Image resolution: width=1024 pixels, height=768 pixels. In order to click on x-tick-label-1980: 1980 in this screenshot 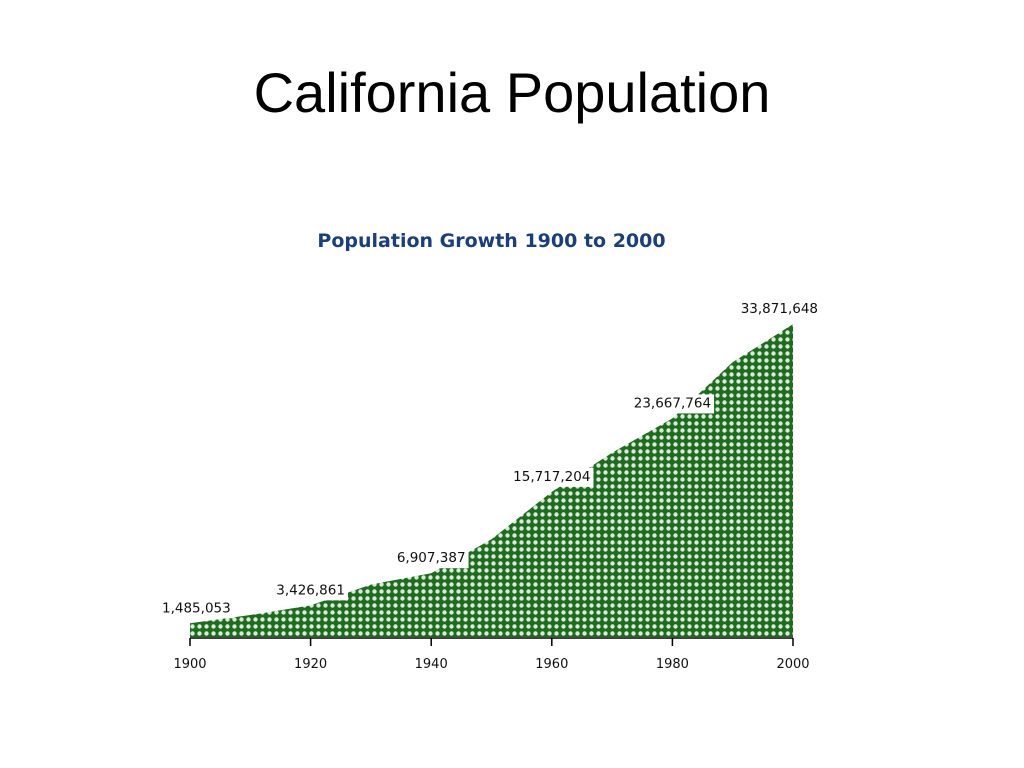, I will do `click(672, 664)`.